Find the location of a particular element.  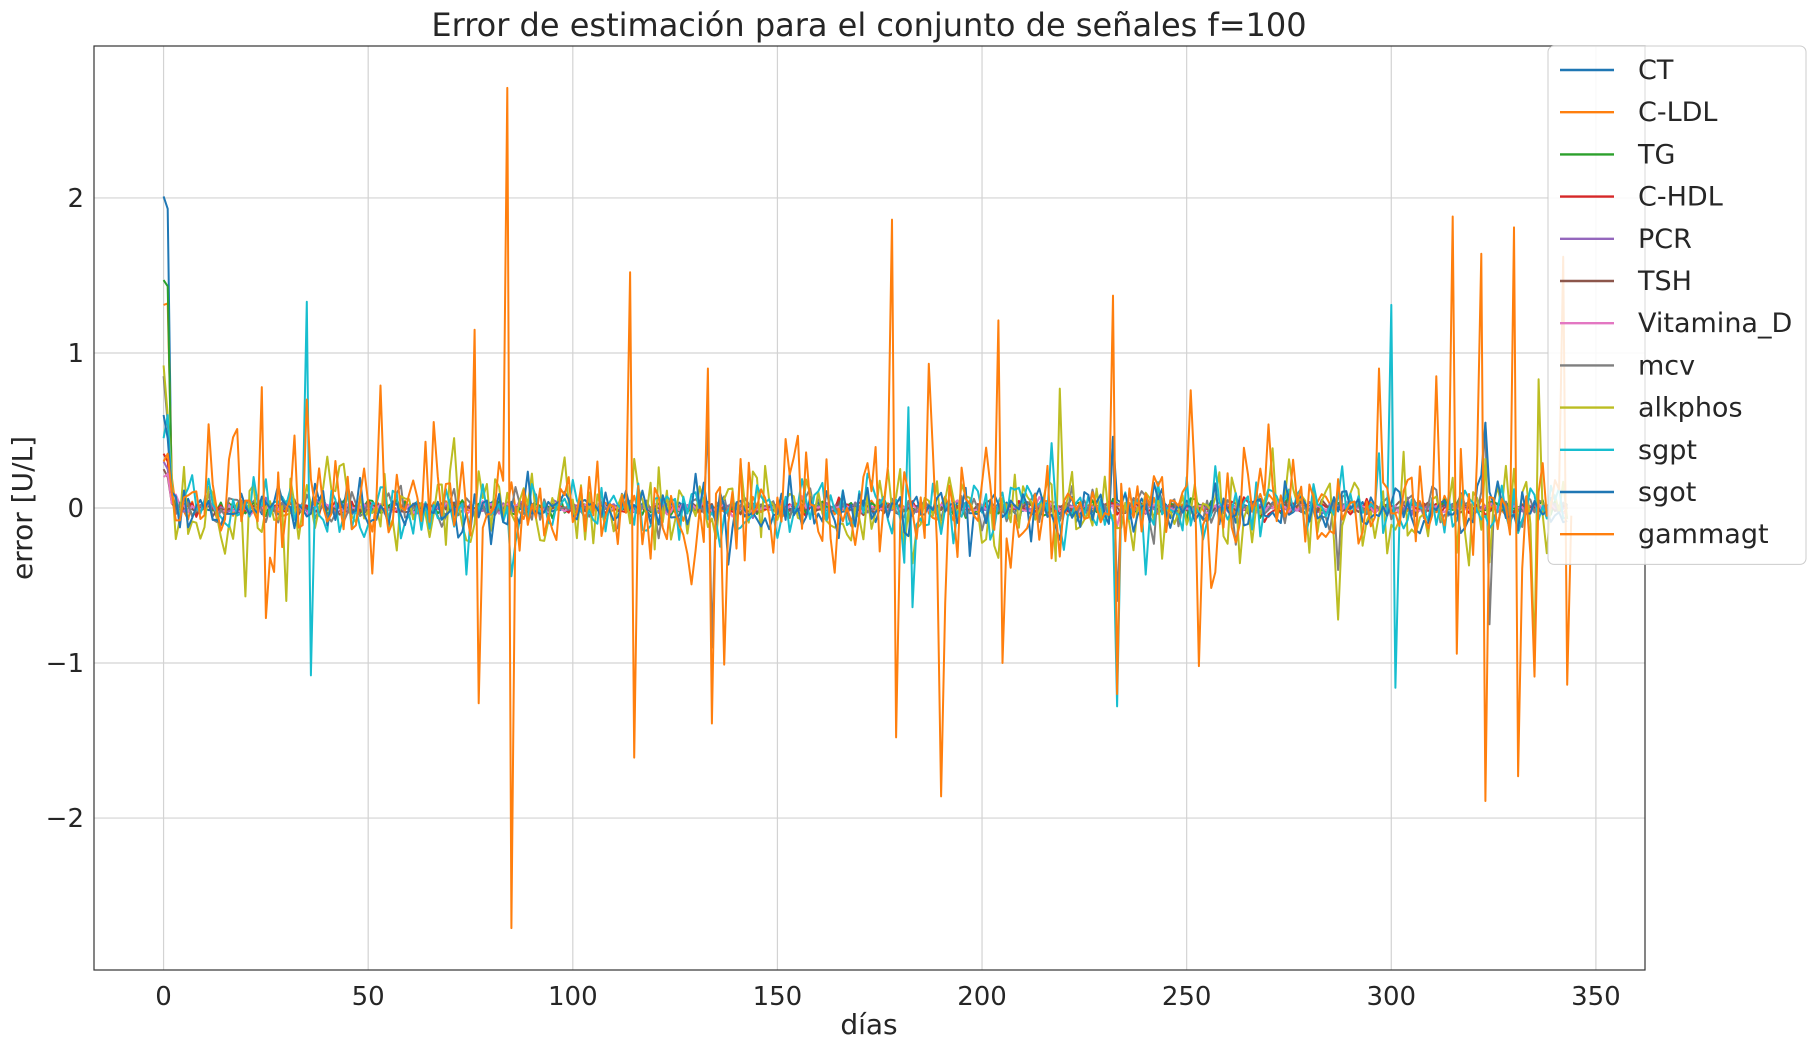

y-axis-label: error [U/L] is located at coordinates (22, 508).